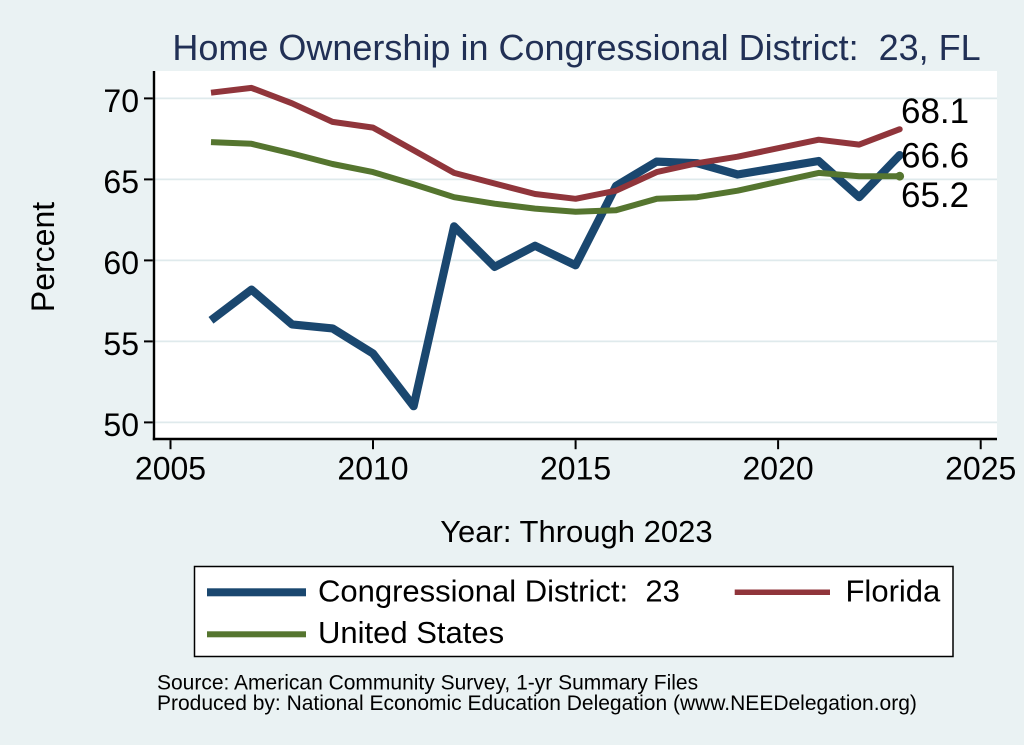 The image size is (1024, 745). Describe the element at coordinates (43, 257) in the screenshot. I see `svg-text: Percent` at that location.